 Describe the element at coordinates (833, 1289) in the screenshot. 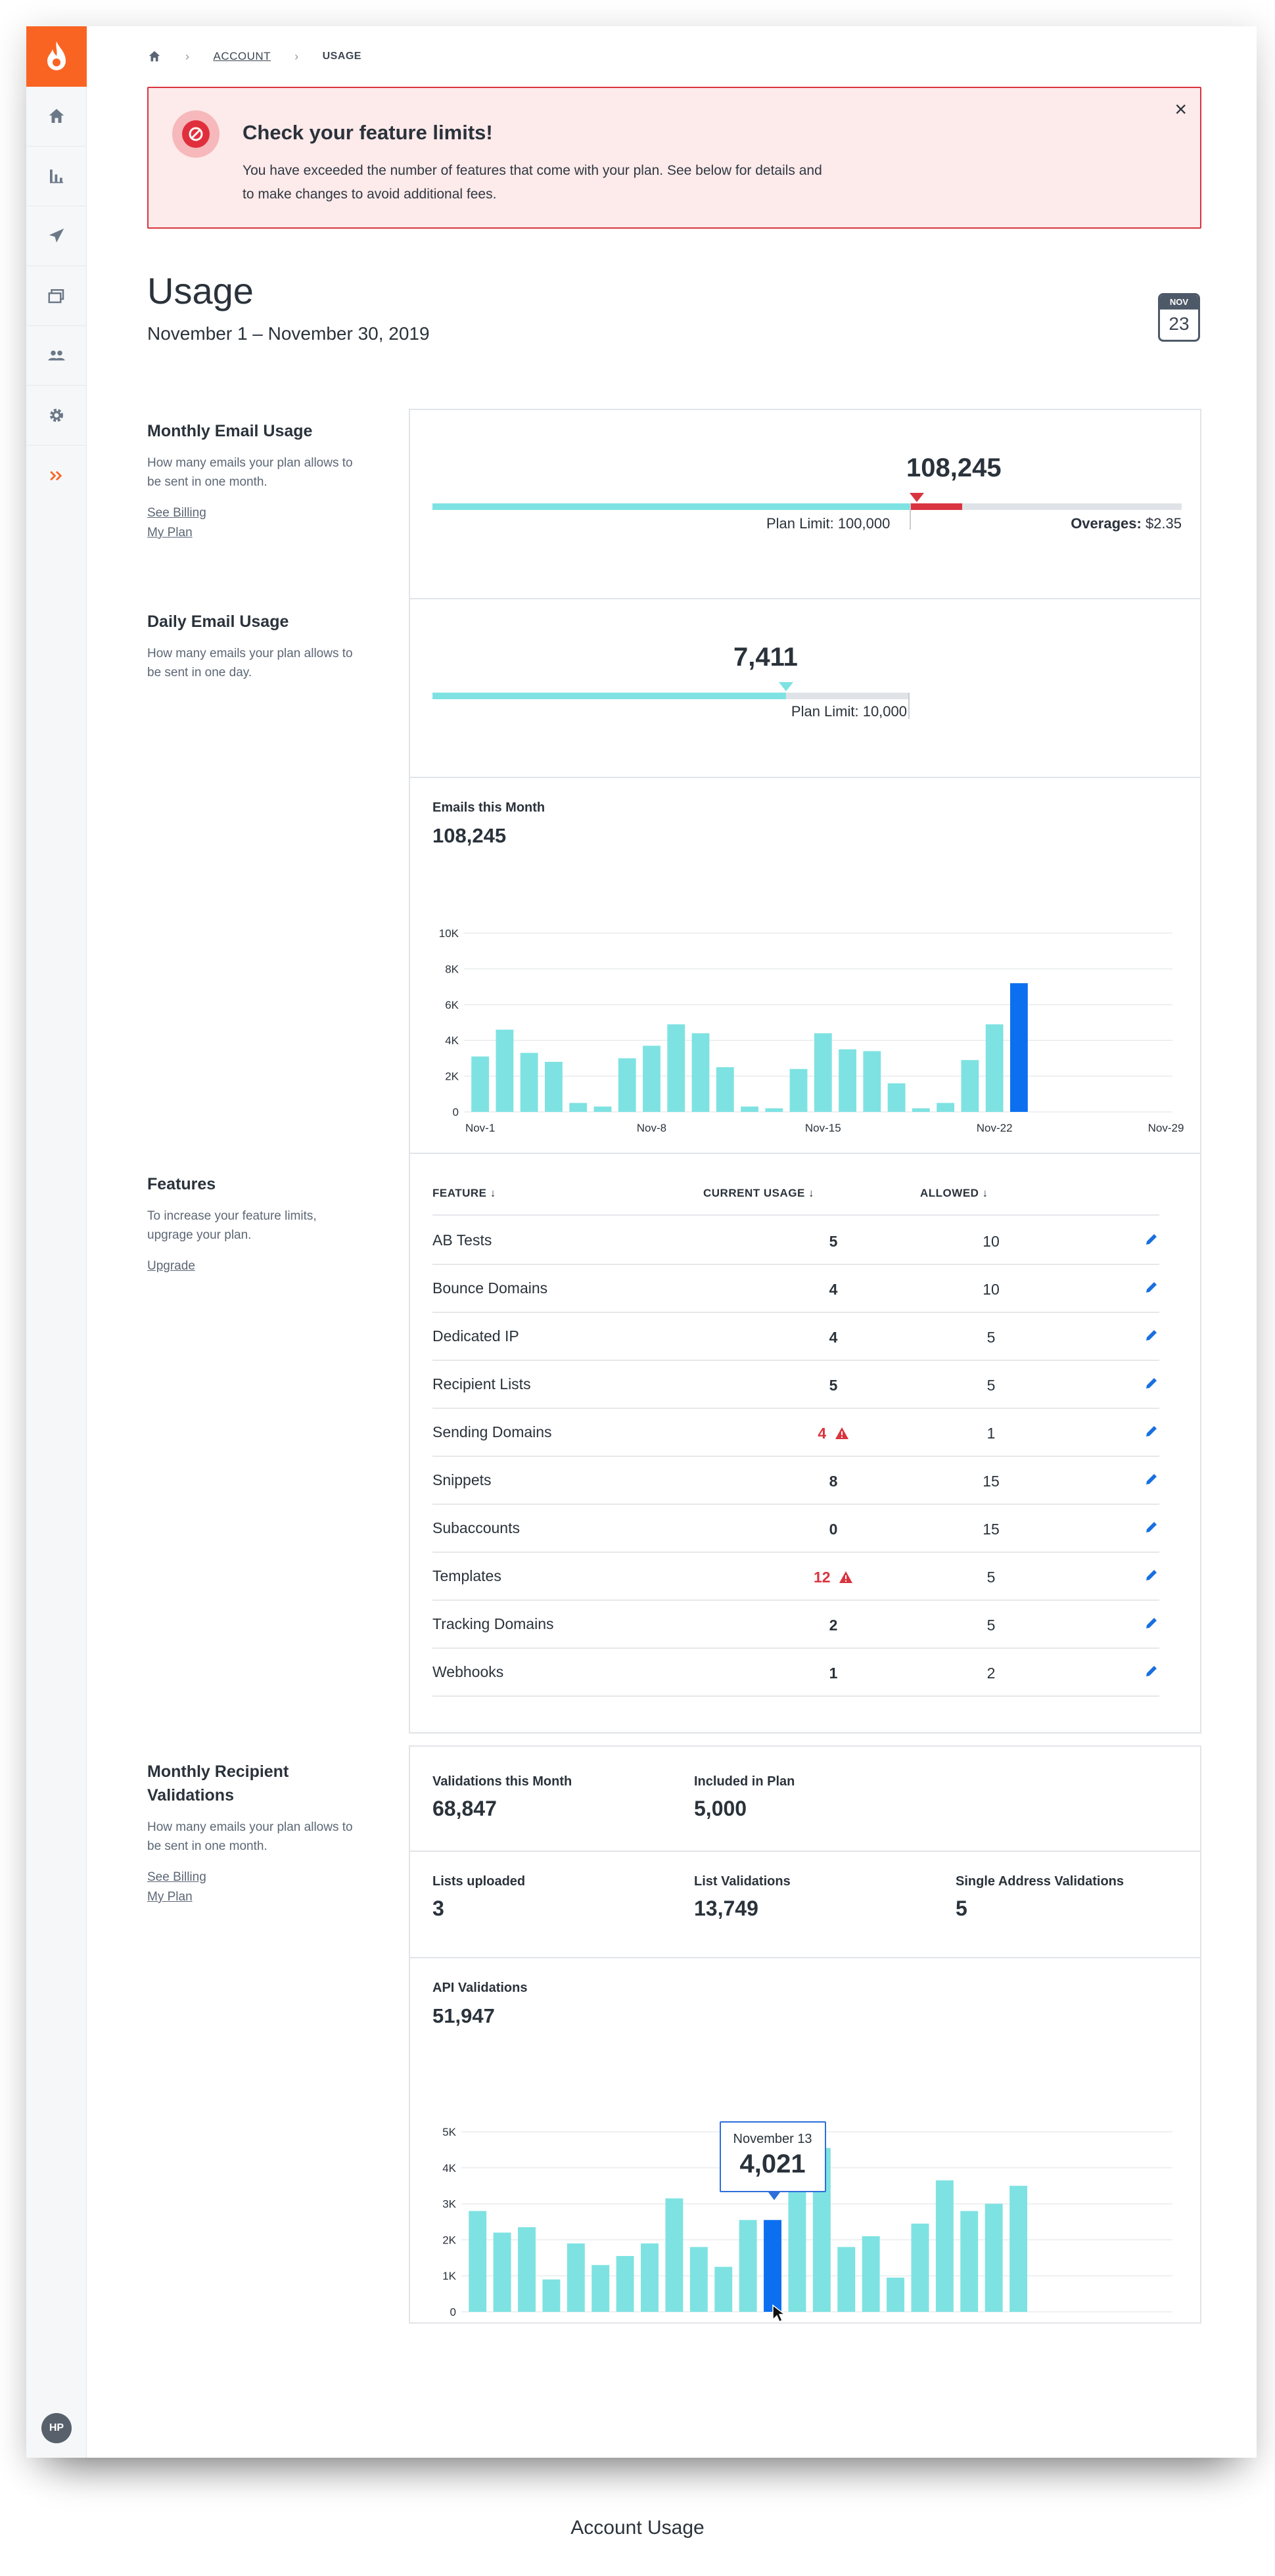

I see `feature-usage-value: 4` at that location.